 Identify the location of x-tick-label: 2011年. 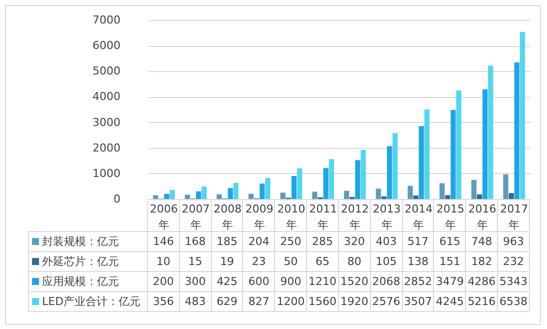
(323, 217).